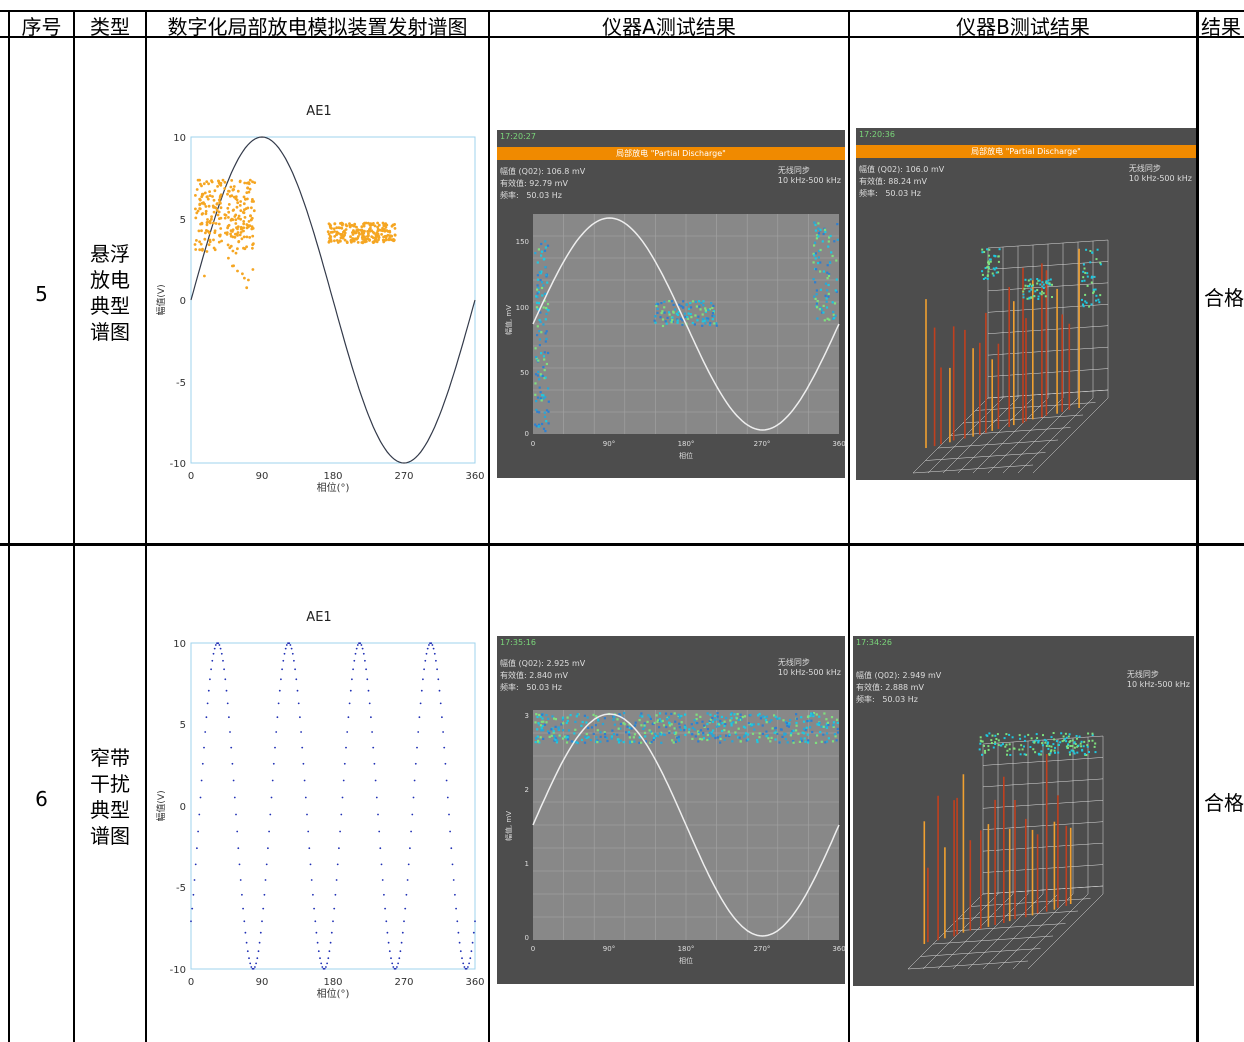 The image size is (1244, 1042). I want to click on screen-info-right: 无线同步 10 kHz-500 kHz, so click(1158, 679).